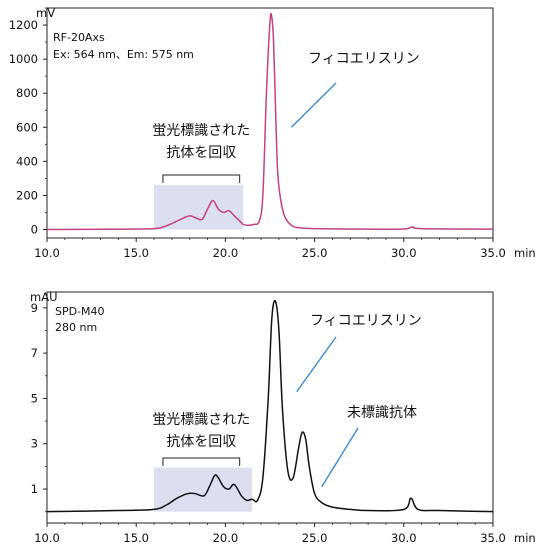 Image resolution: width=546 pixels, height=555 pixels. I want to click on y-tick-label: 800, so click(27, 93).